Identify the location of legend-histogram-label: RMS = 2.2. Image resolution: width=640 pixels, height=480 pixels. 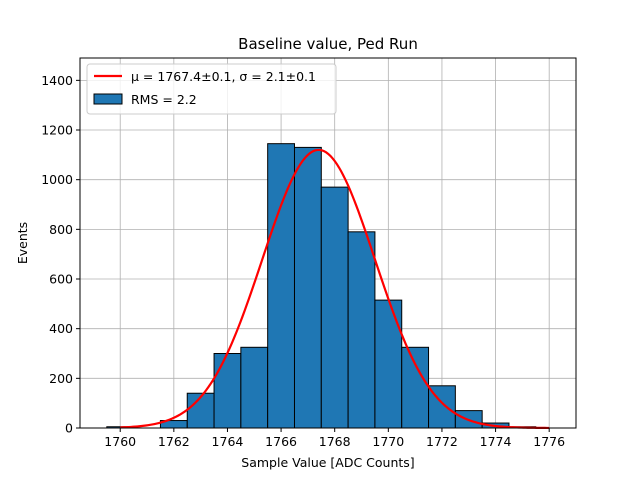
(164, 99).